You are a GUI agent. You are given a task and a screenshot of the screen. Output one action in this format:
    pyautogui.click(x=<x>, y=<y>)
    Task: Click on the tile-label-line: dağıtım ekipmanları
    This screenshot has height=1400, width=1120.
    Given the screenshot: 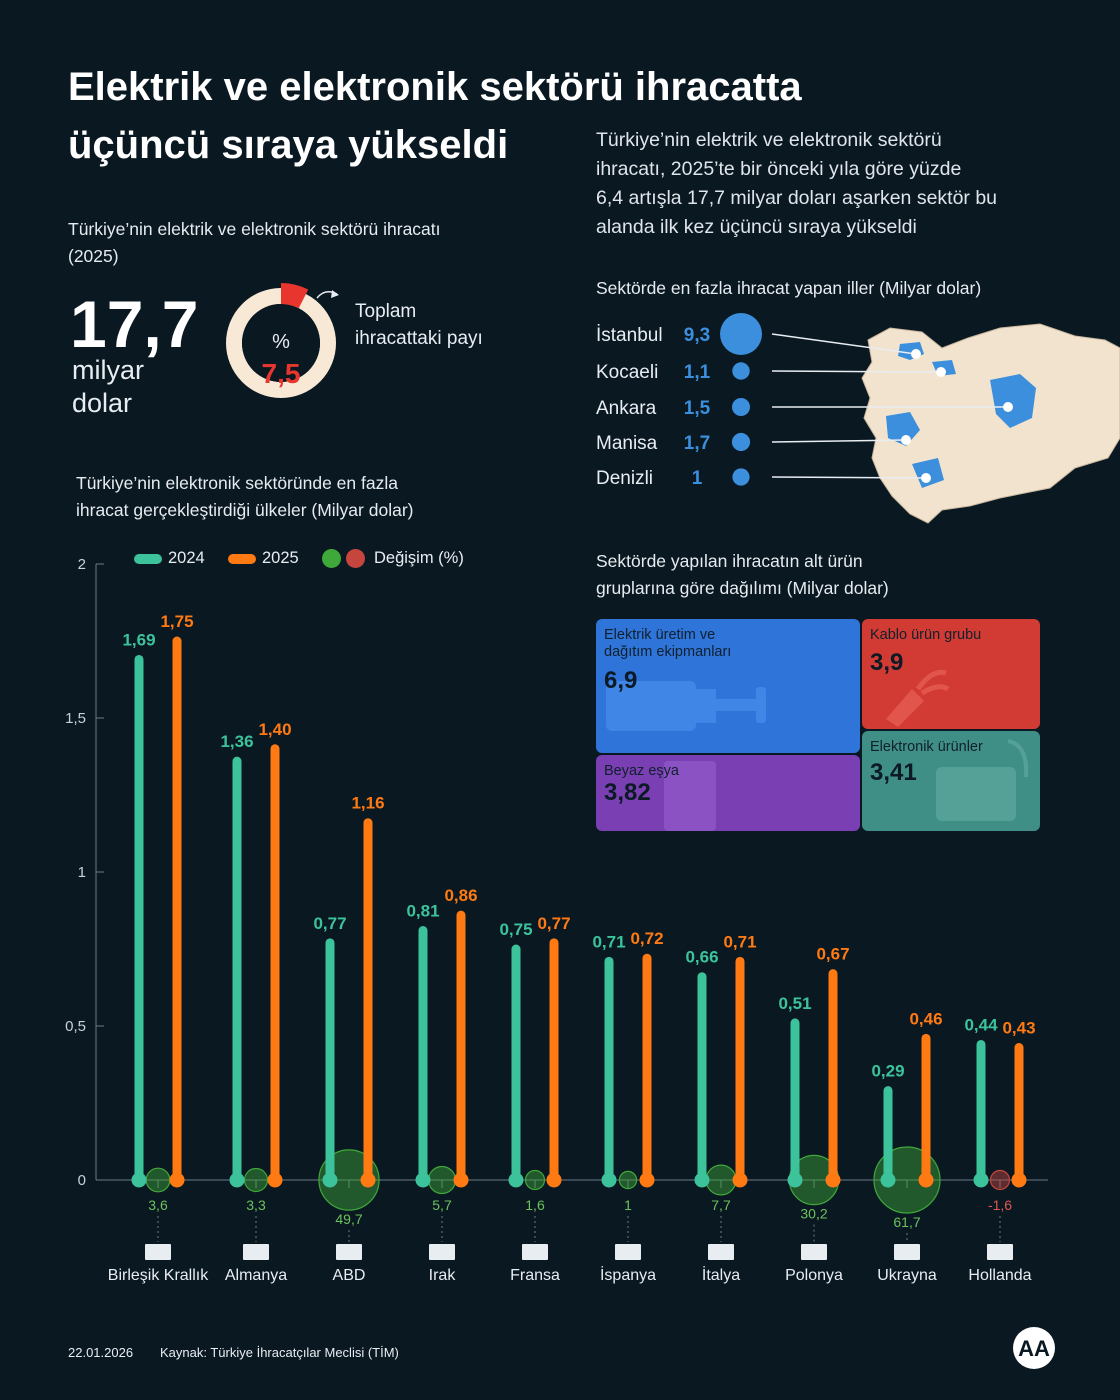 What is the action you would take?
    pyautogui.click(x=668, y=652)
    